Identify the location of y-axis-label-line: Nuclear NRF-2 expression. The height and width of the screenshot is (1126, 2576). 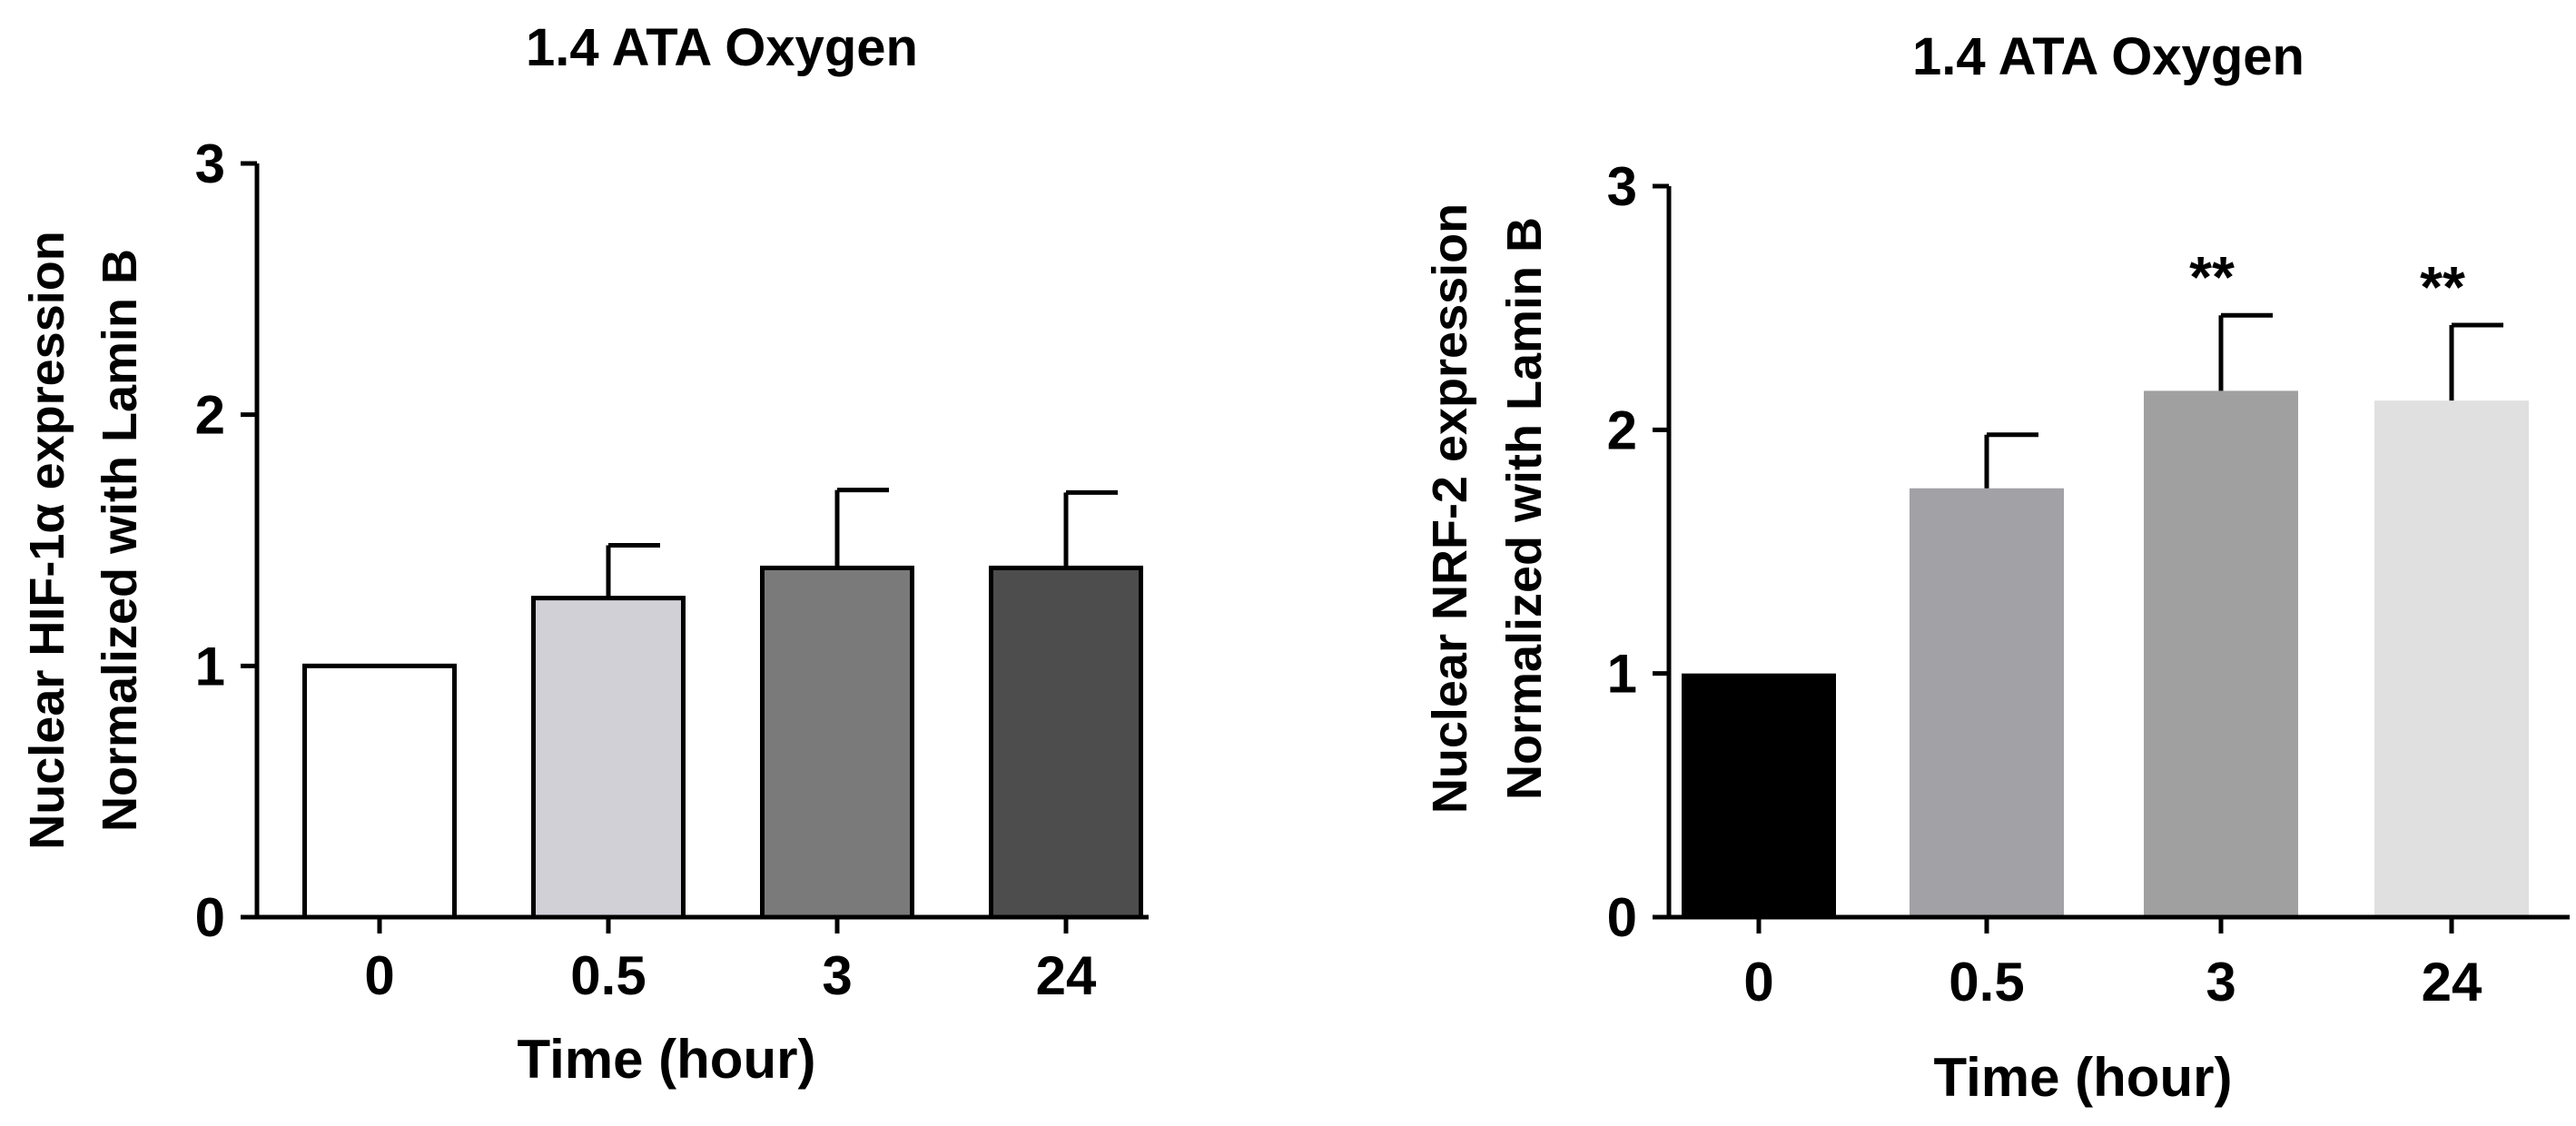
(1450, 508).